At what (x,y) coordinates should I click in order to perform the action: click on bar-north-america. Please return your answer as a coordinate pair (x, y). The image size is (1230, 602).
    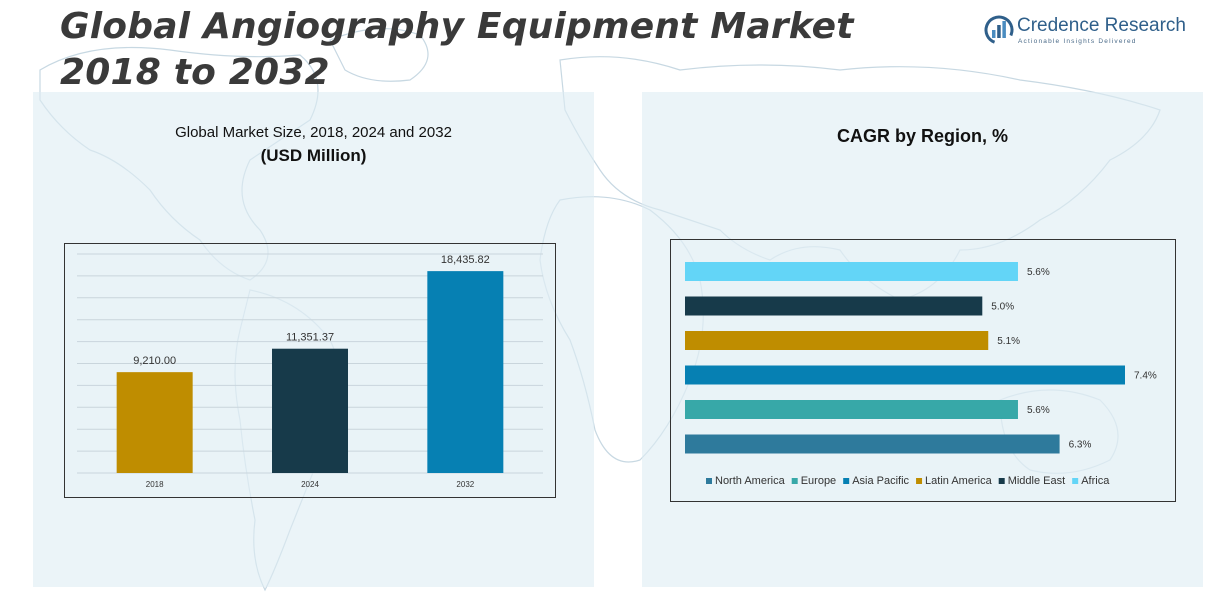
    Looking at the image, I should click on (872, 444).